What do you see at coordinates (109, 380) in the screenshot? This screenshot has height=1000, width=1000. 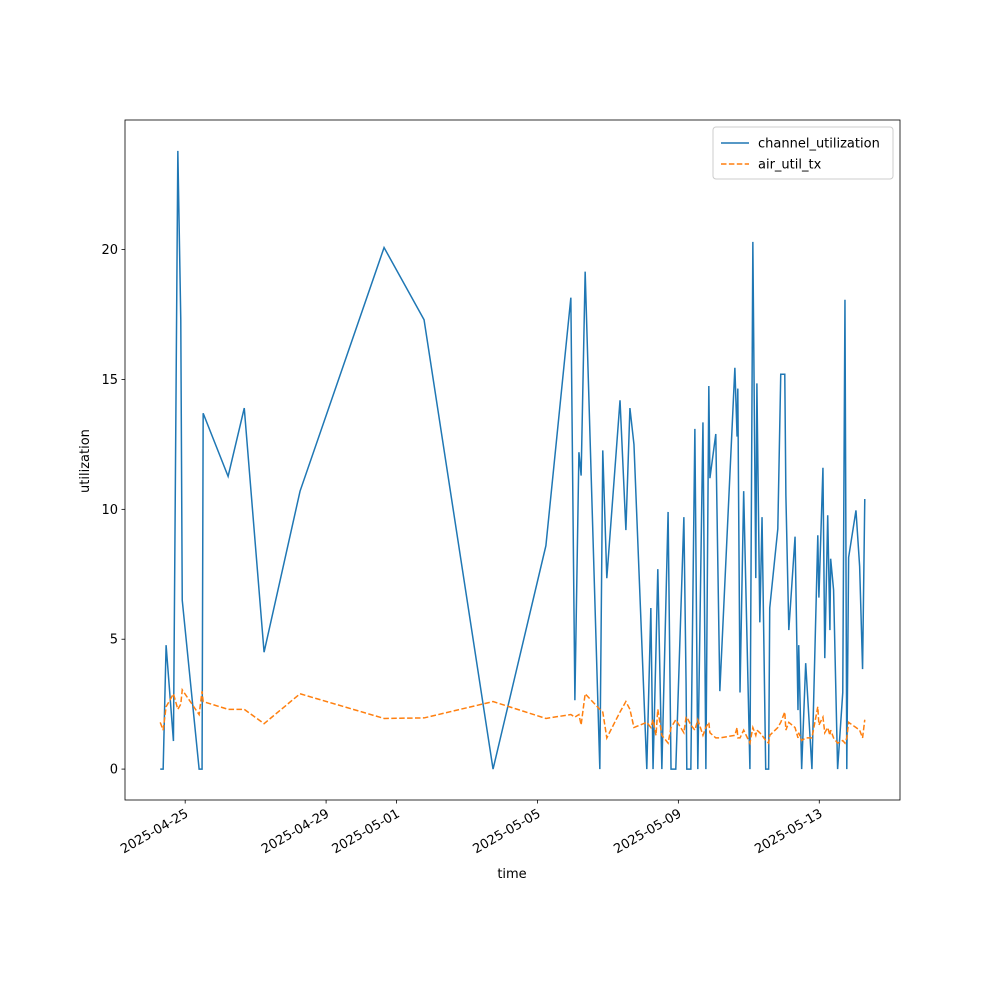 I see `y-tick-label: 15` at bounding box center [109, 380].